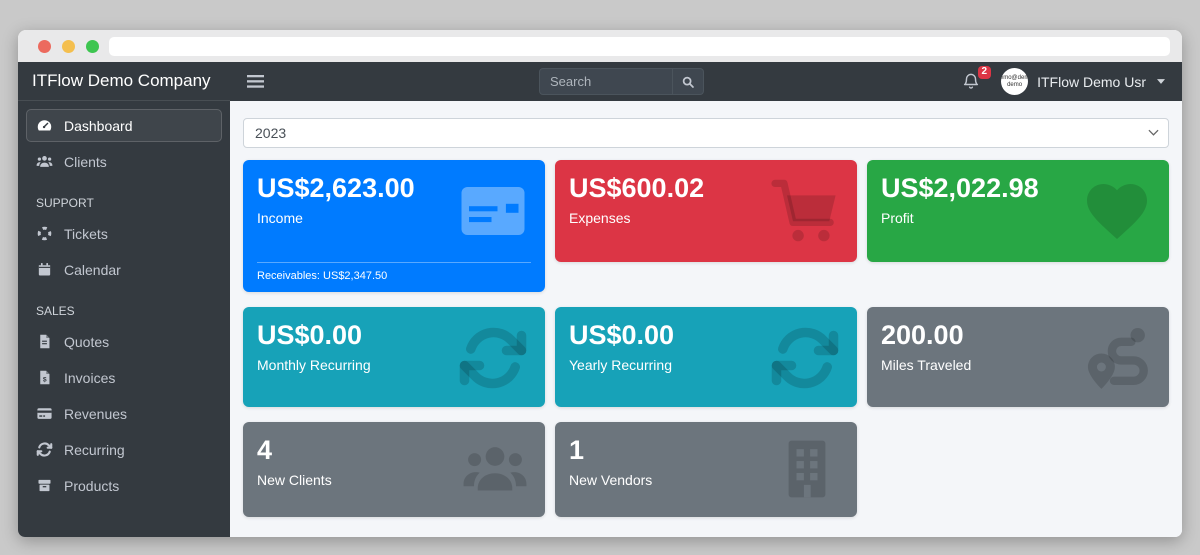  Describe the element at coordinates (92, 269) in the screenshot. I see `sidebar-item-label: Calendar` at that location.